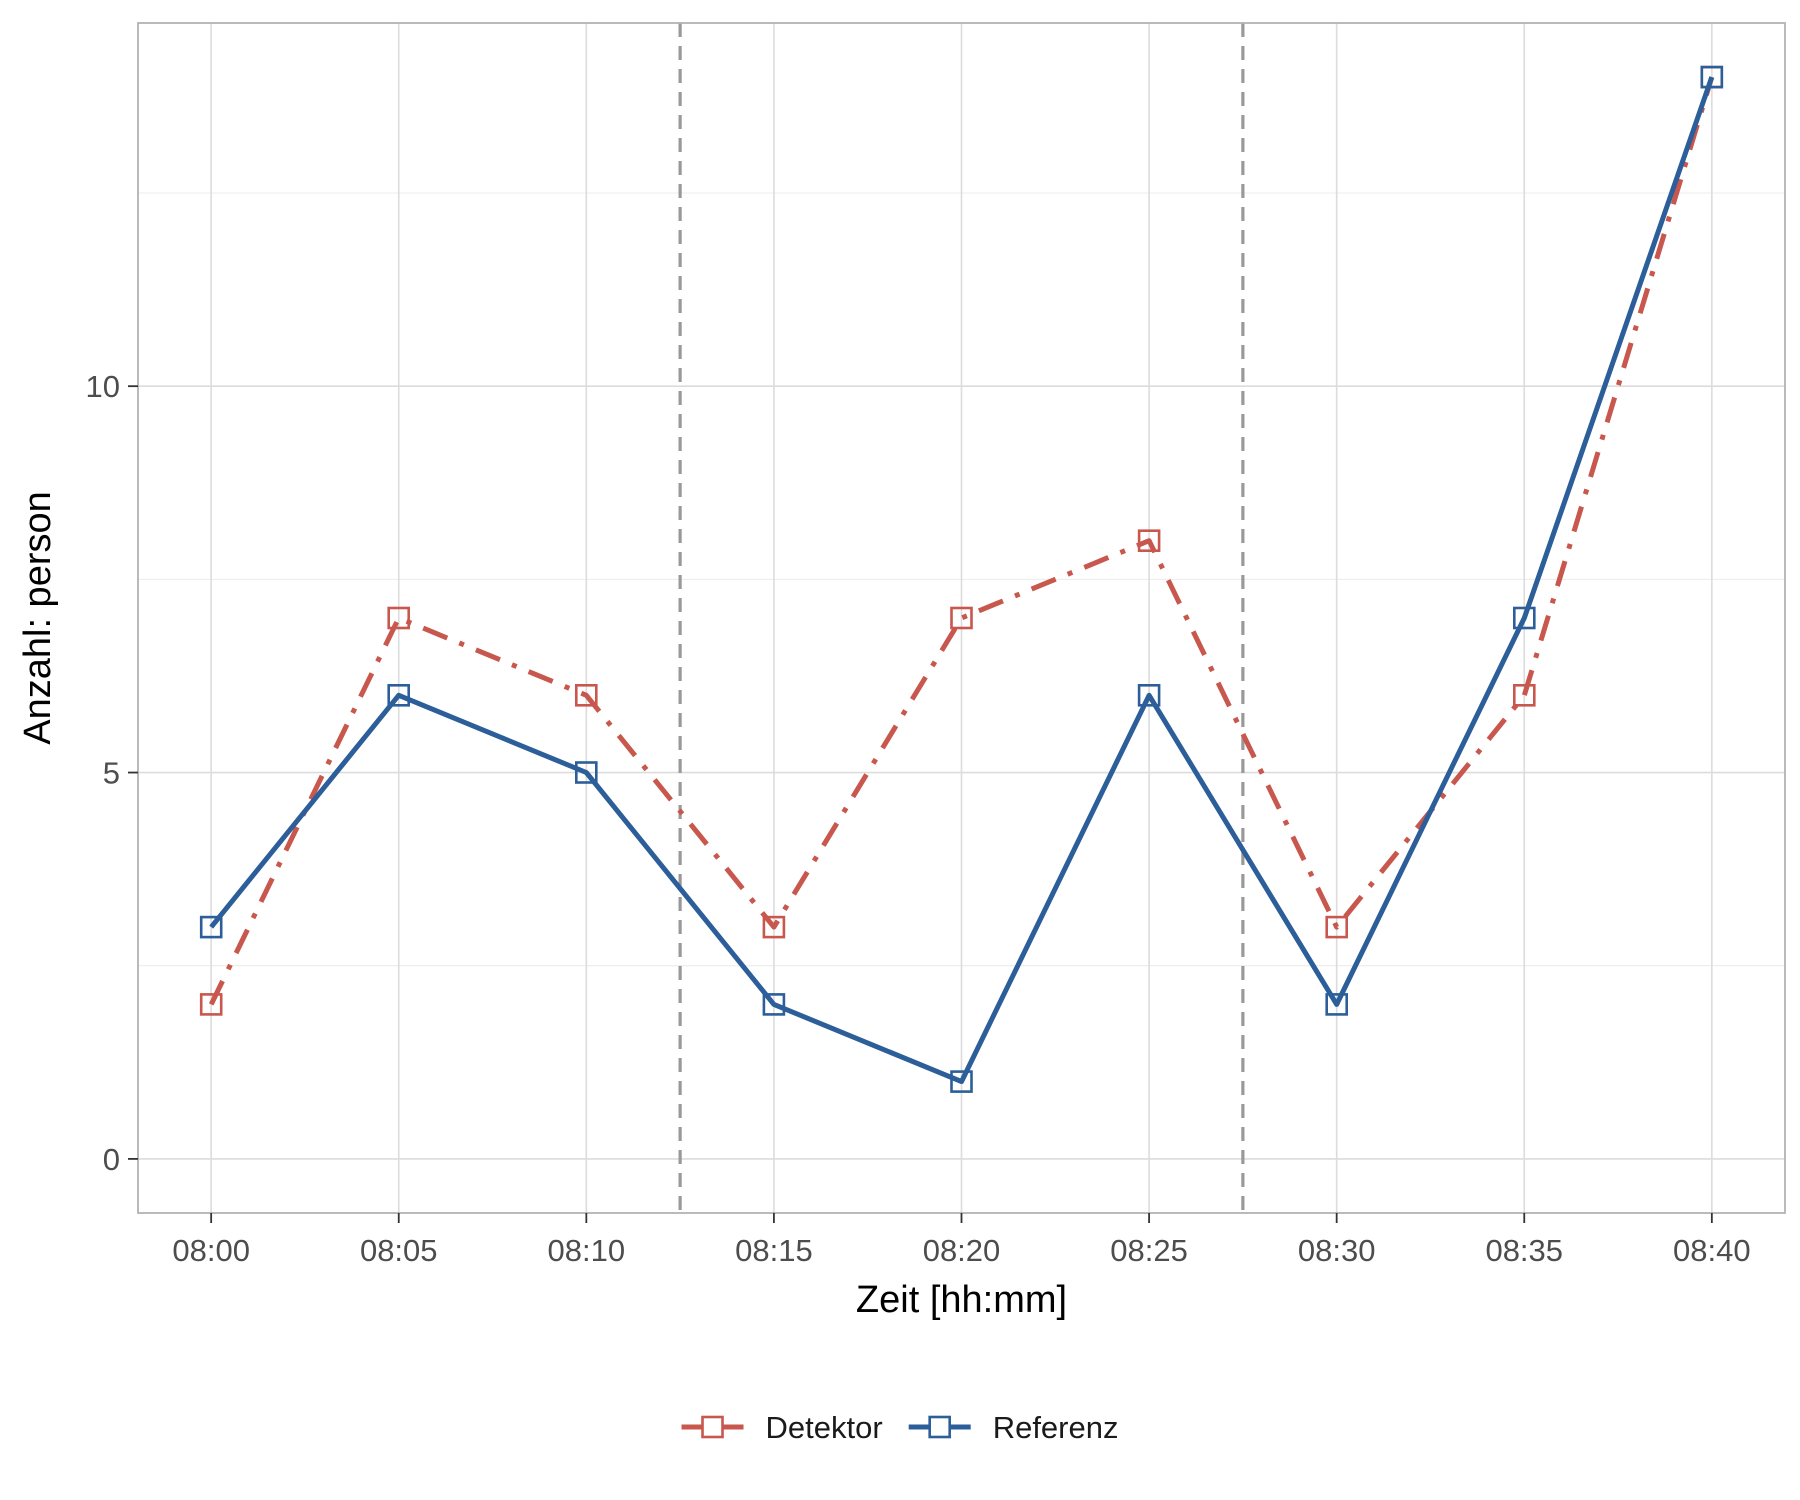  What do you see at coordinates (1712, 1250) in the screenshot?
I see `x-tick-label: 08:40` at bounding box center [1712, 1250].